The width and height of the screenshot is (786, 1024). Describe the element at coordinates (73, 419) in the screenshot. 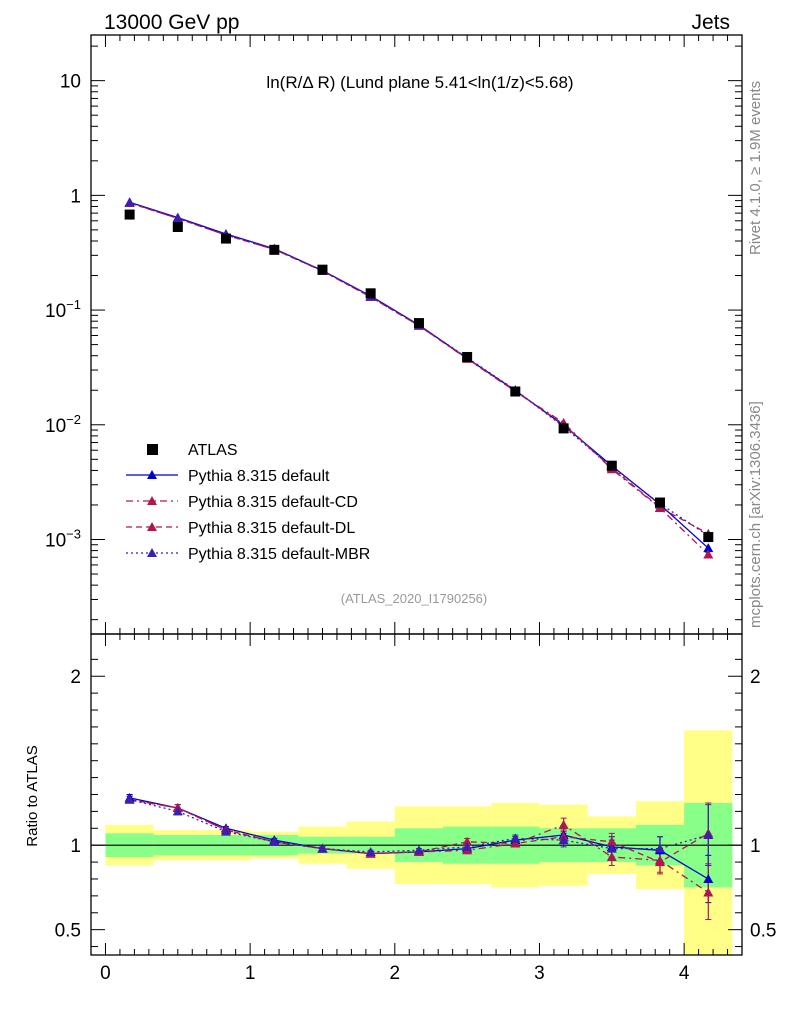

I see `y-tick-label-exponent: −2` at that location.